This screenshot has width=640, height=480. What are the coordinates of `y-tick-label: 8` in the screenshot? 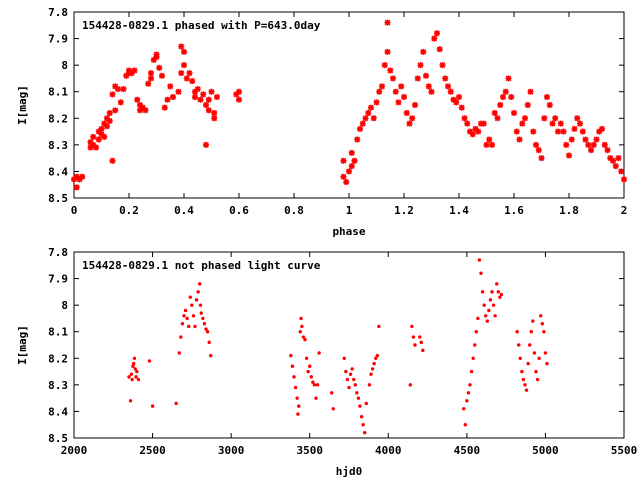 It's located at (64, 305).